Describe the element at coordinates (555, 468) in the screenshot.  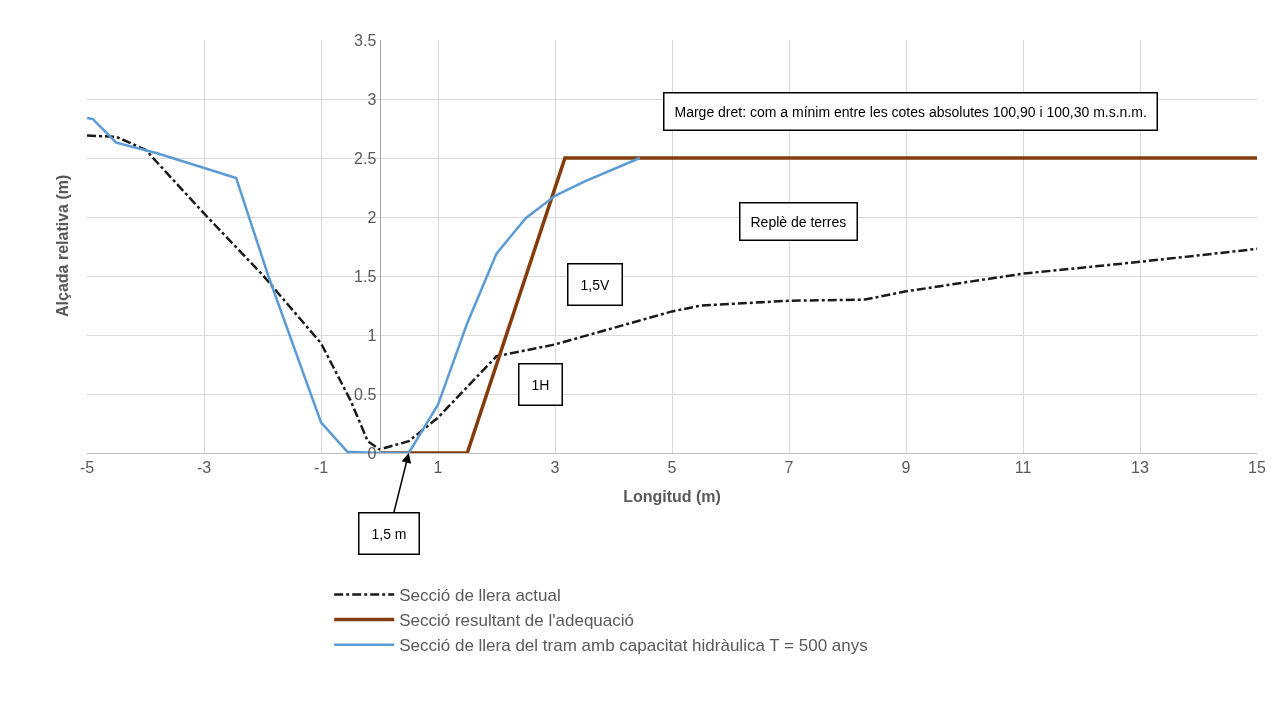
I see `x-tick-label: 3` at that location.